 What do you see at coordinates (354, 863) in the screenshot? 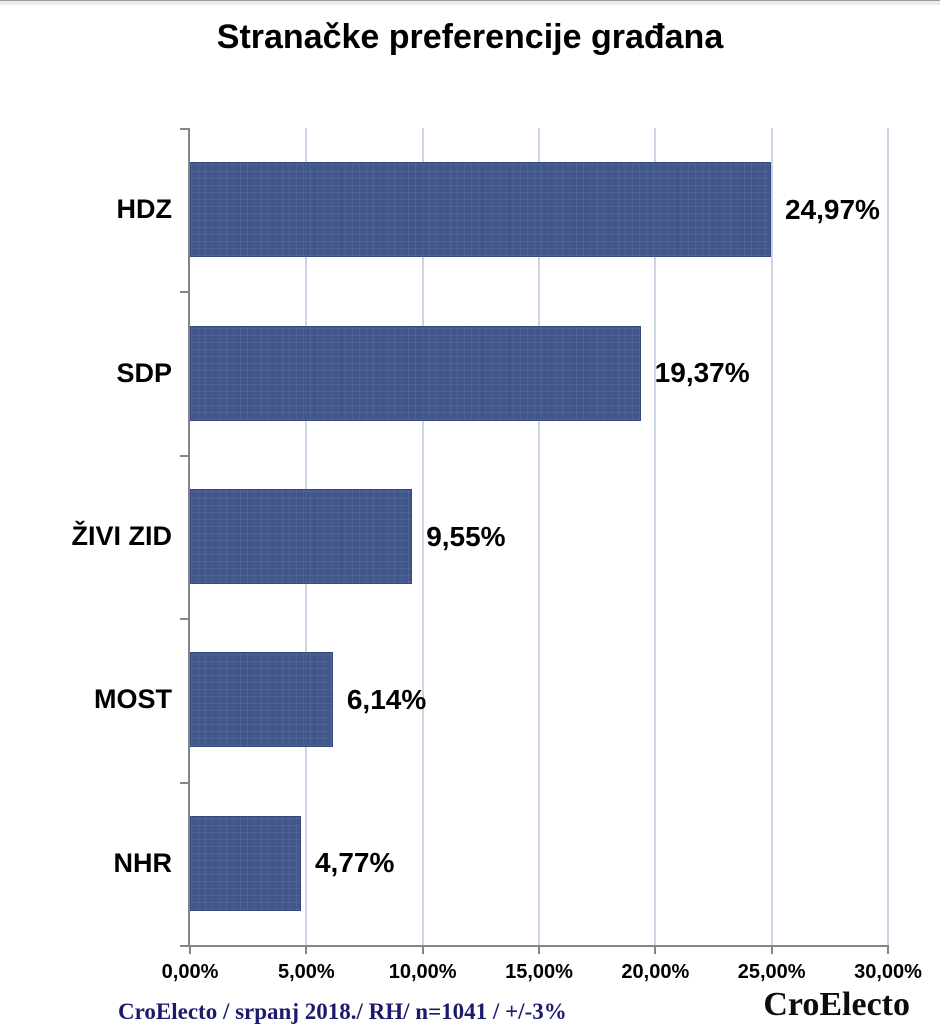
I see `value-label: 4,77%` at bounding box center [354, 863].